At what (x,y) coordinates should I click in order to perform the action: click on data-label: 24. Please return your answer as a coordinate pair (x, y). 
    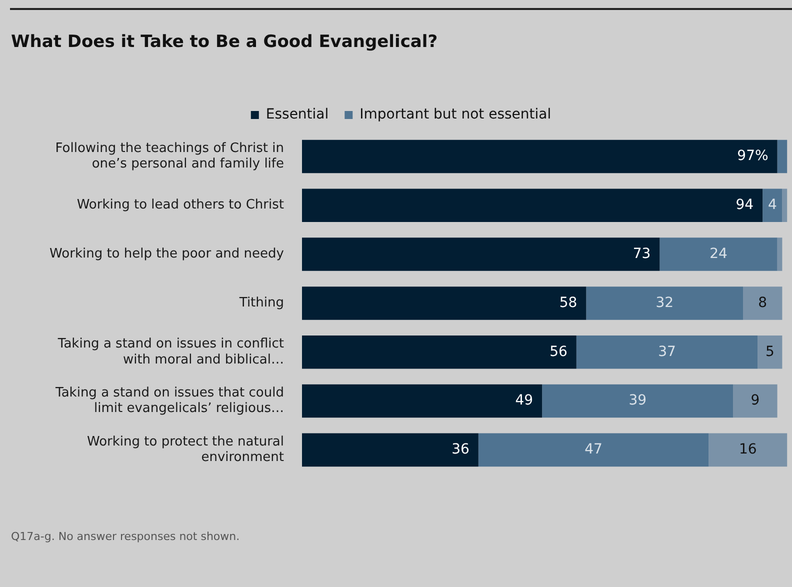
    Looking at the image, I should click on (719, 254).